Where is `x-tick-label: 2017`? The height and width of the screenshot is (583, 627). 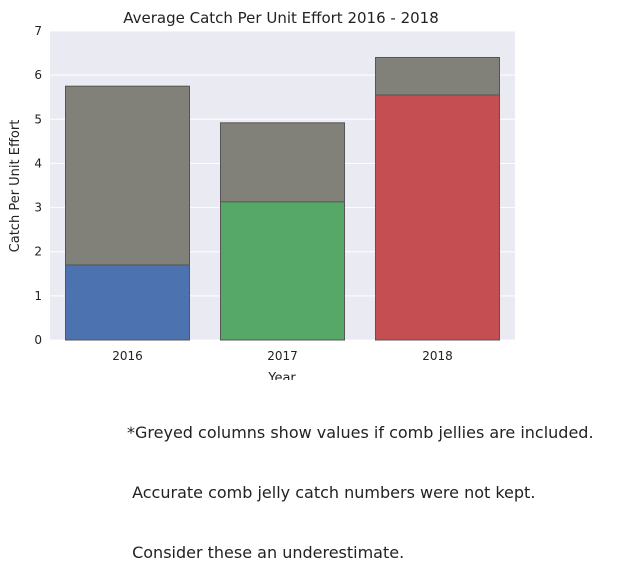 x-tick-label: 2017 is located at coordinates (282, 356).